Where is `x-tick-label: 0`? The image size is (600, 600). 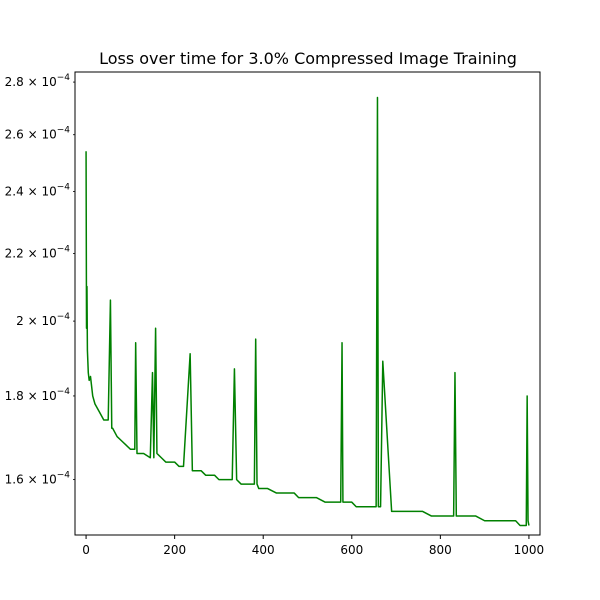
x-tick-label: 0 is located at coordinates (86, 550).